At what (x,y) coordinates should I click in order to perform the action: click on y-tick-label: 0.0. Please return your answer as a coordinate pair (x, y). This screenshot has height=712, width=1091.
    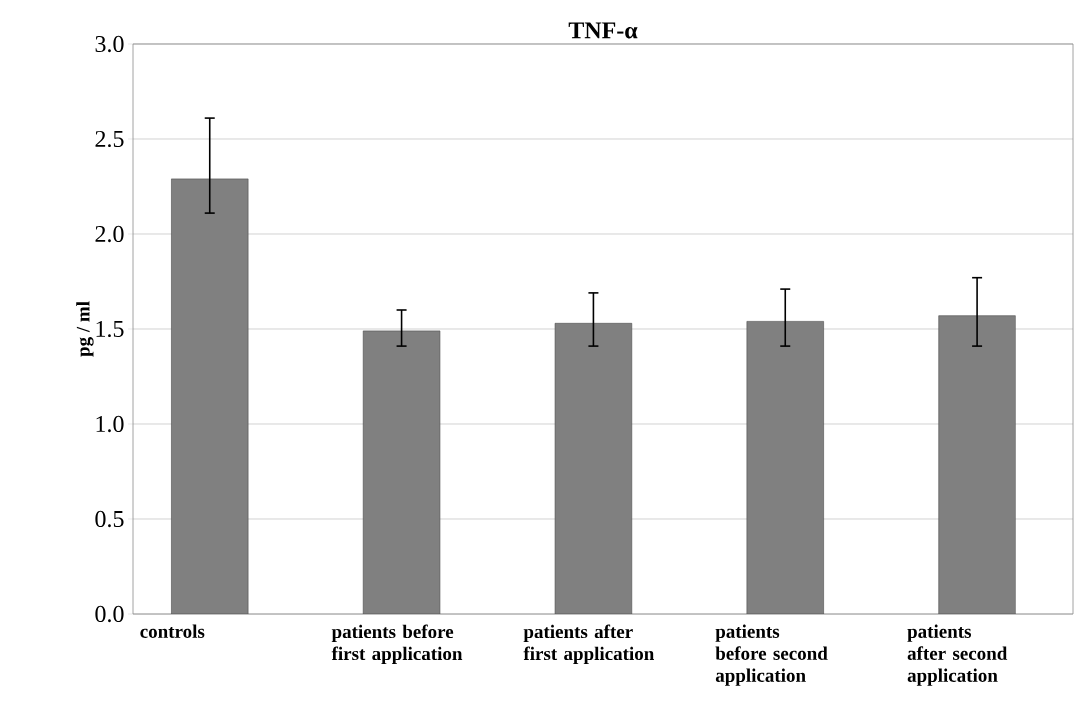
    Looking at the image, I should click on (109, 614).